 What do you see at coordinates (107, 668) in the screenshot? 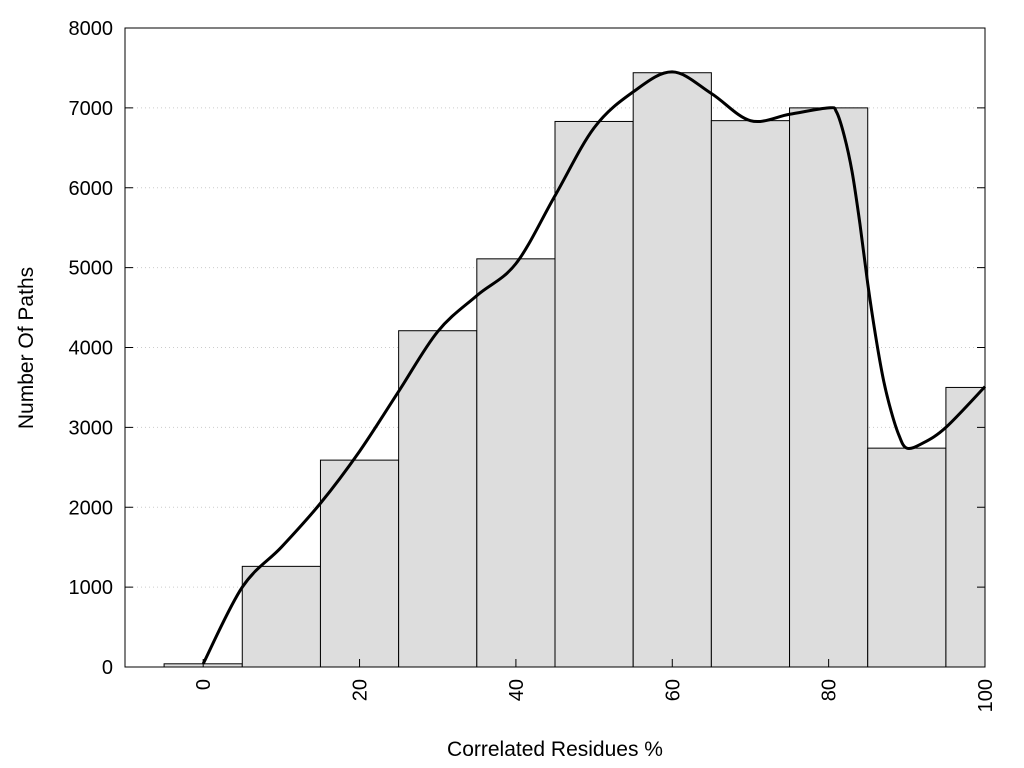
I see `y-tick-label: 0` at bounding box center [107, 668].